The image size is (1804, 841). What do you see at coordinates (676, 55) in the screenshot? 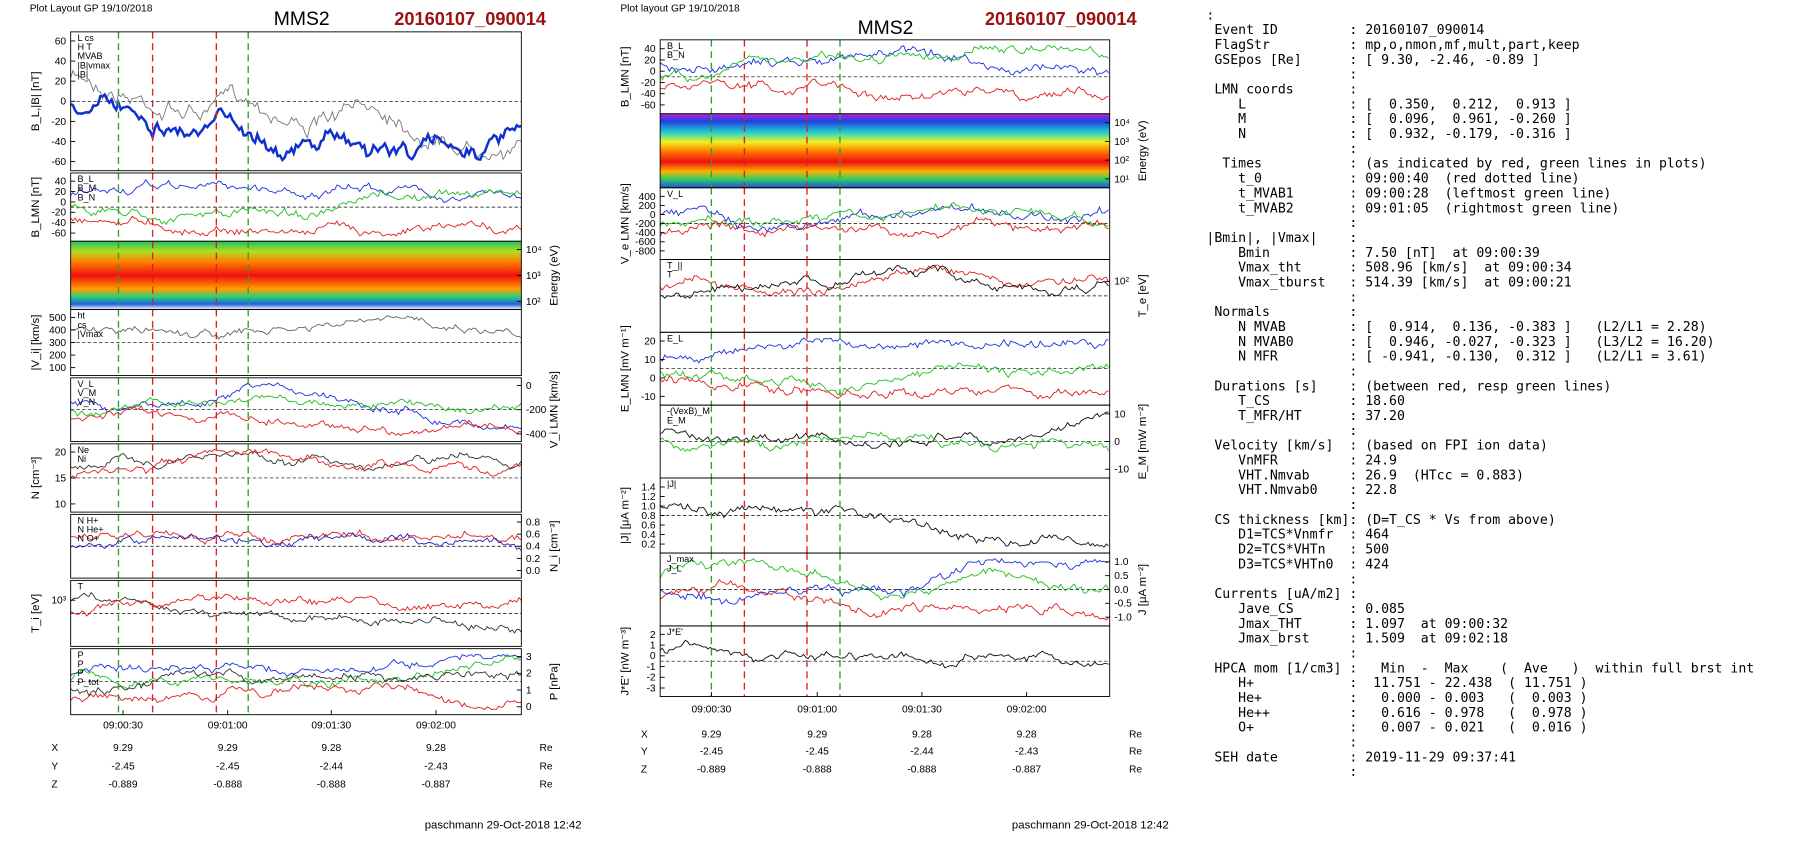
I see `legend-entry: B_N` at bounding box center [676, 55].